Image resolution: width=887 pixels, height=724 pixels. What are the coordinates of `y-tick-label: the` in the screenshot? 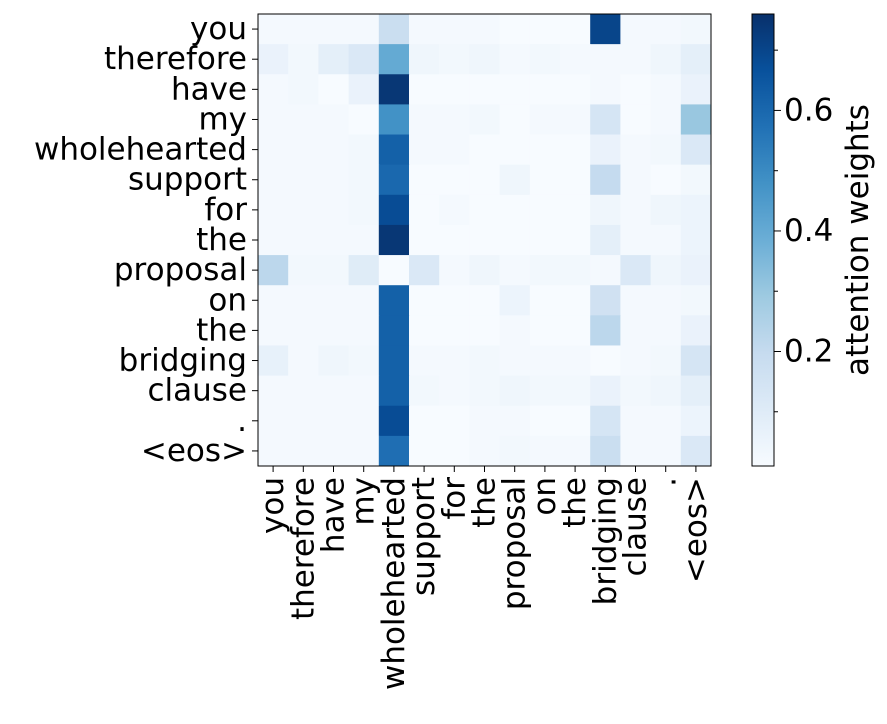 It's located at (221, 240).